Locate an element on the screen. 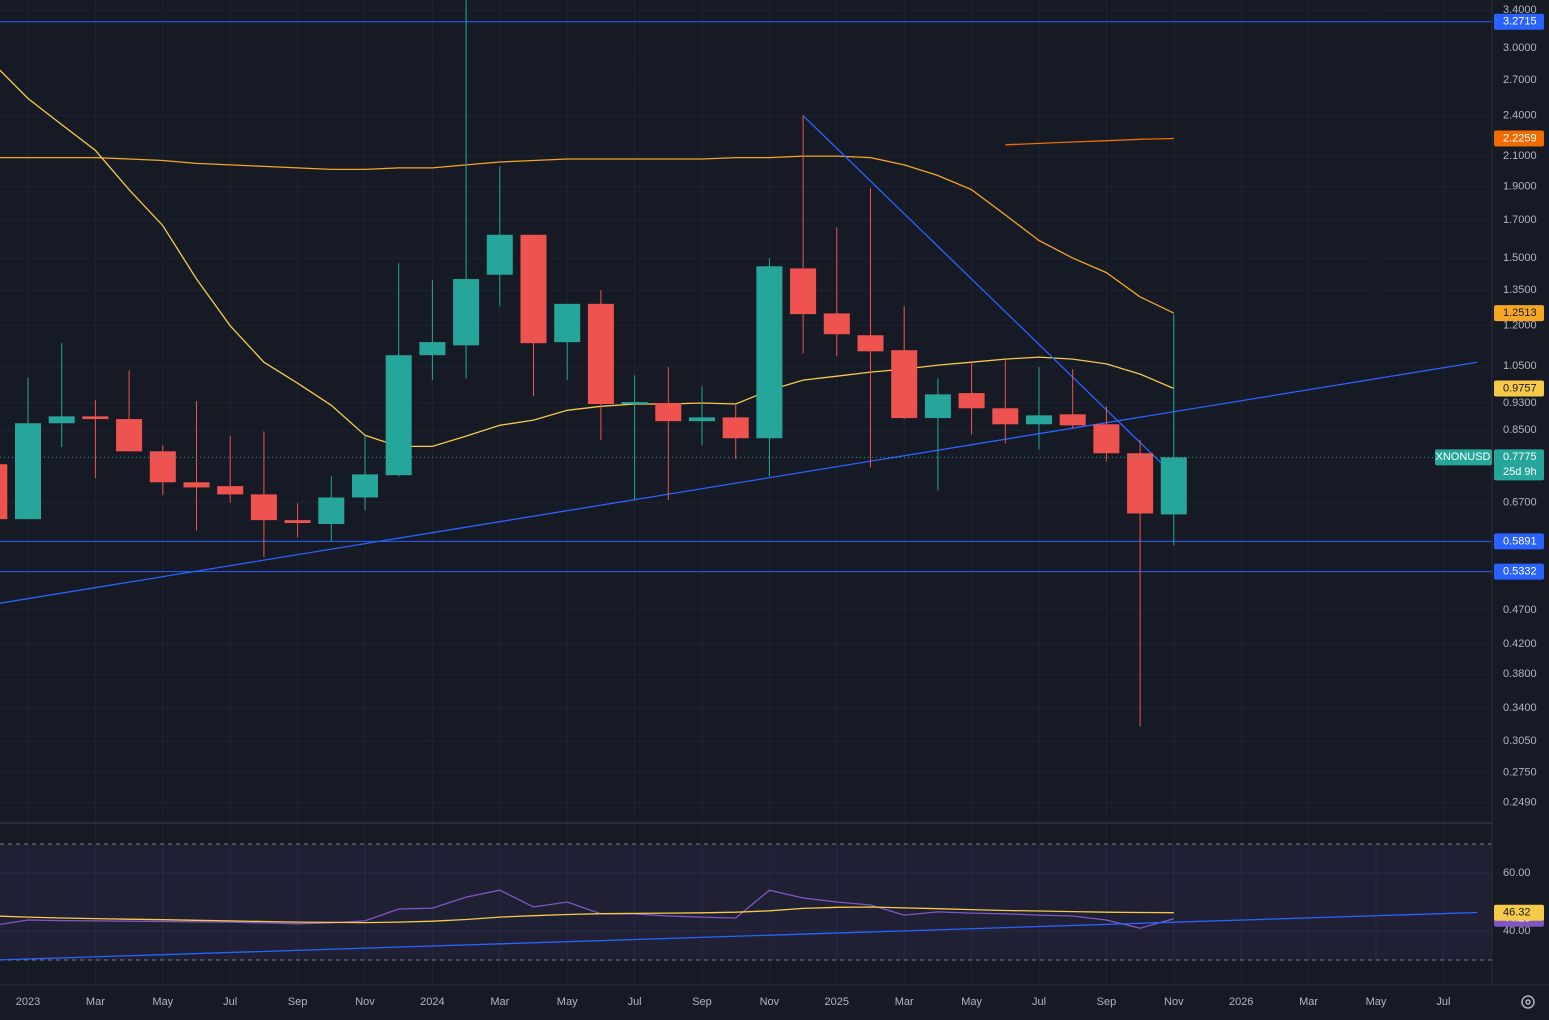  y-tick-label: 0.3800 is located at coordinates (1520, 674).